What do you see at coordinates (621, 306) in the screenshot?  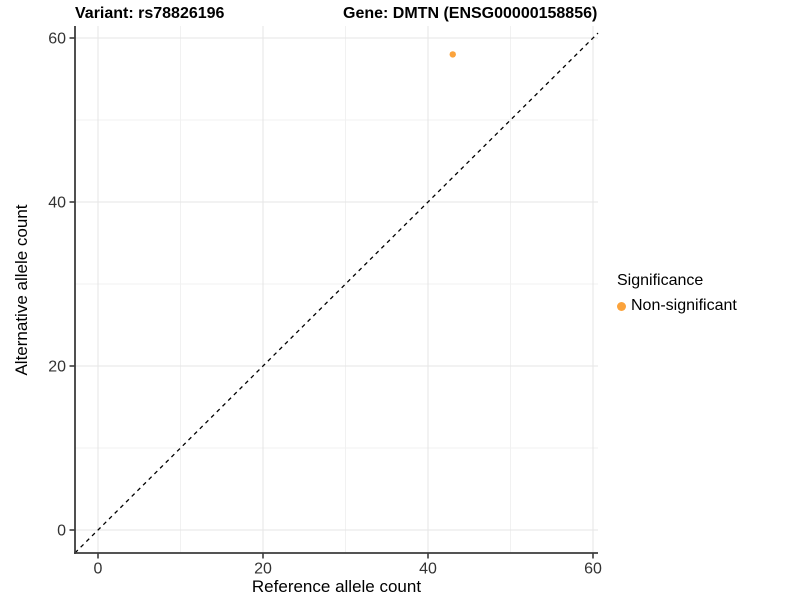 I see `legend-key-dot-icon` at bounding box center [621, 306].